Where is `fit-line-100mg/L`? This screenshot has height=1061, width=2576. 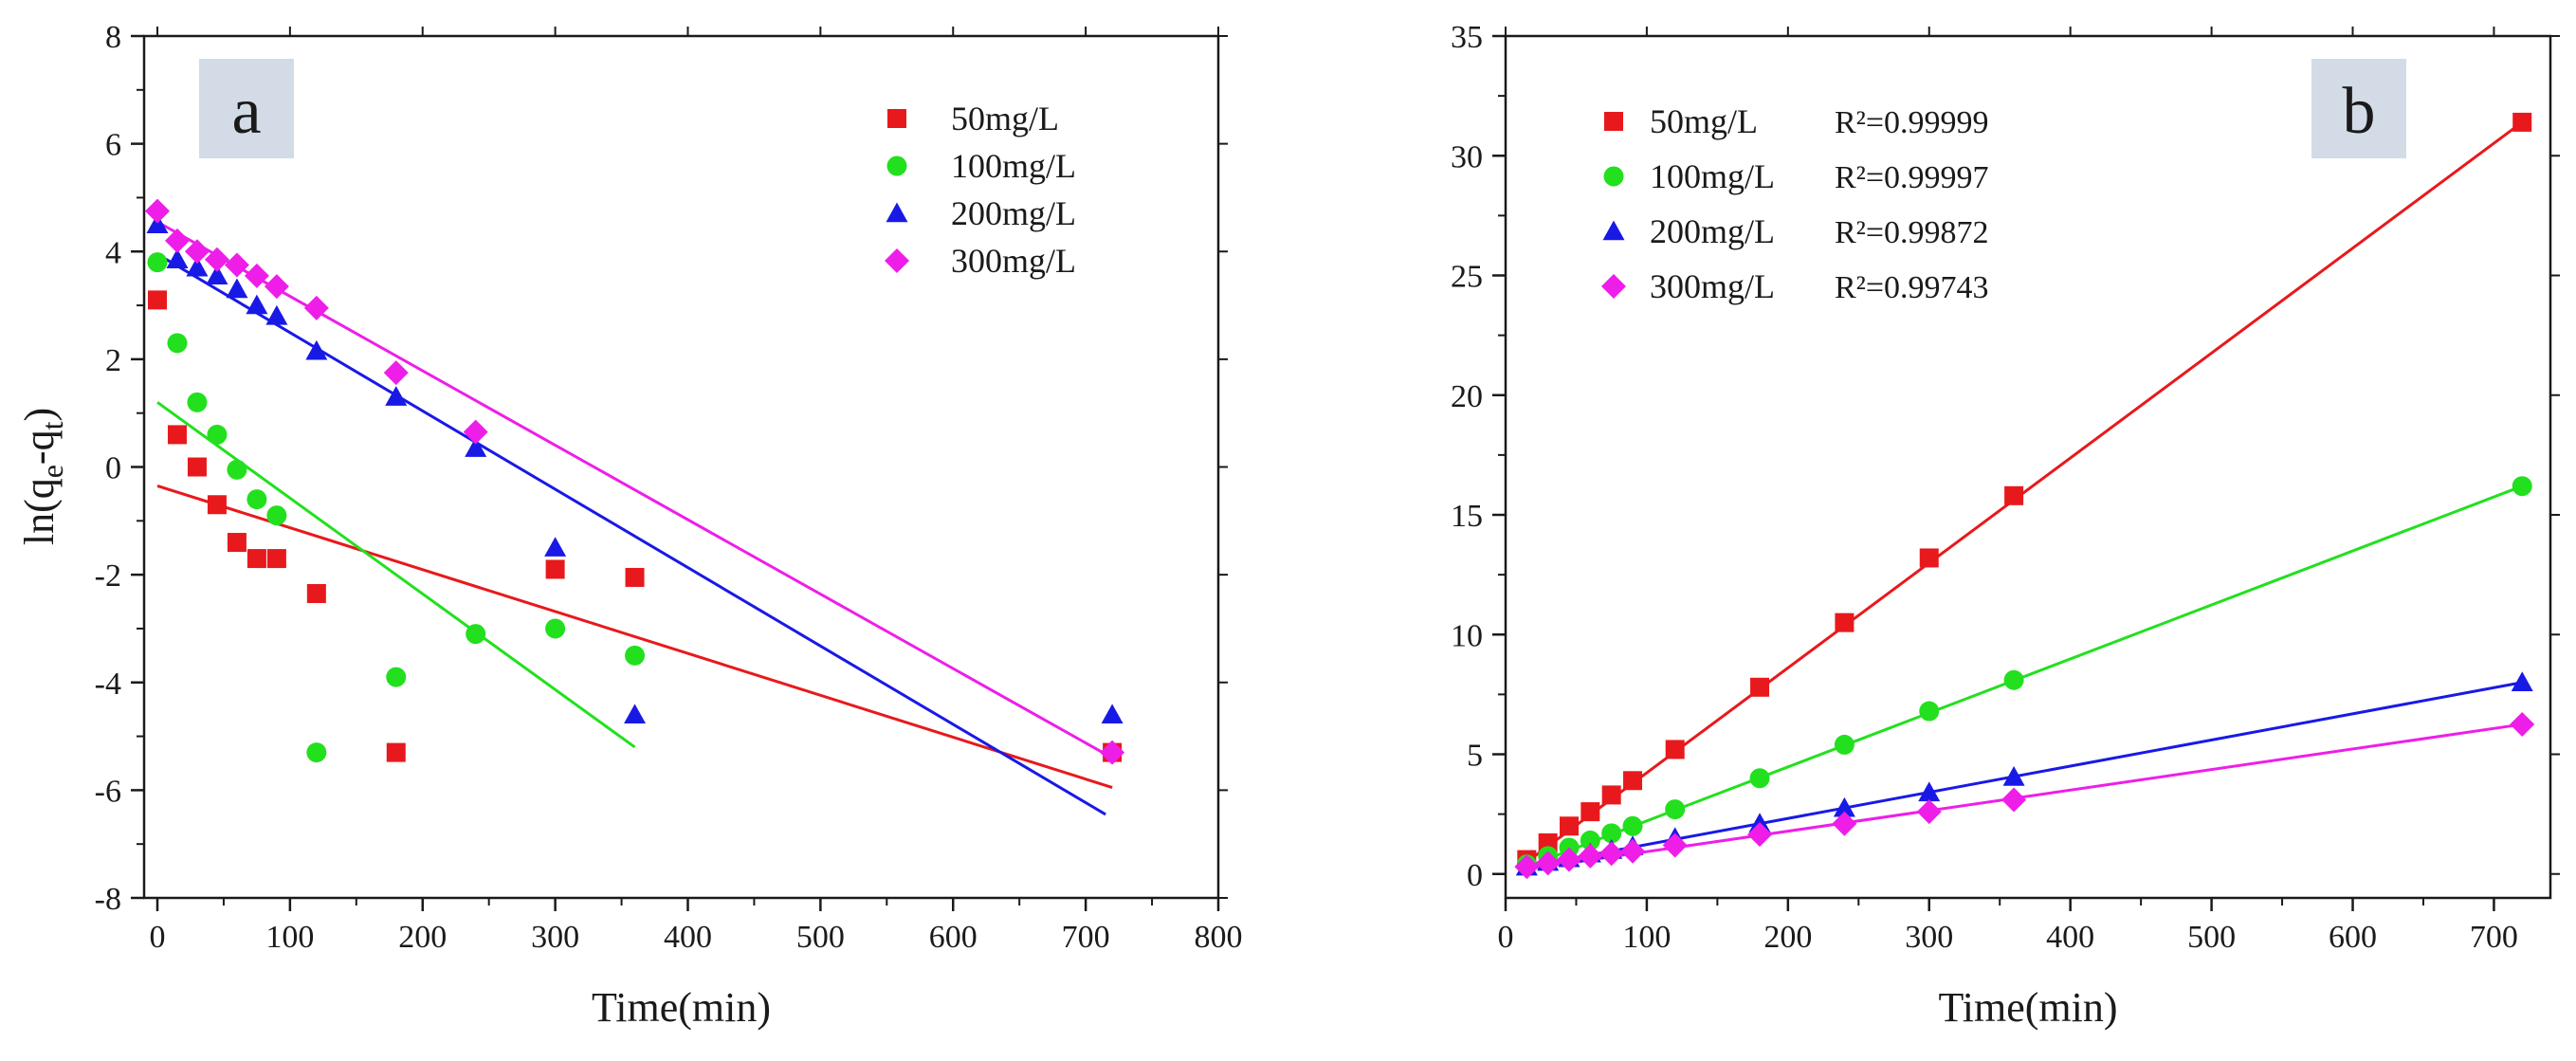
fit-line-100mg/L is located at coordinates (2024, 677).